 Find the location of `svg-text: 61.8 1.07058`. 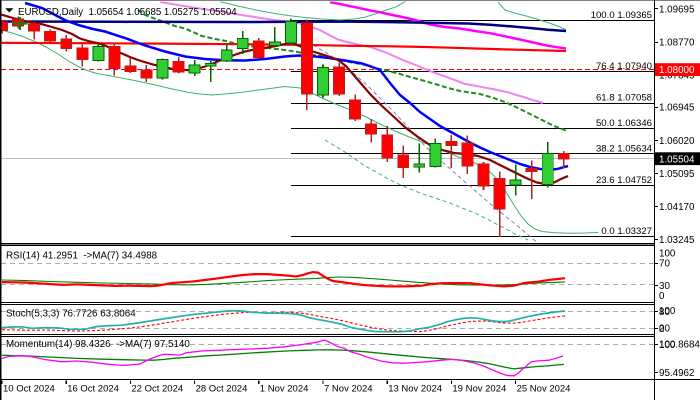

svg-text: 61.8 1.07058 is located at coordinates (624, 98).